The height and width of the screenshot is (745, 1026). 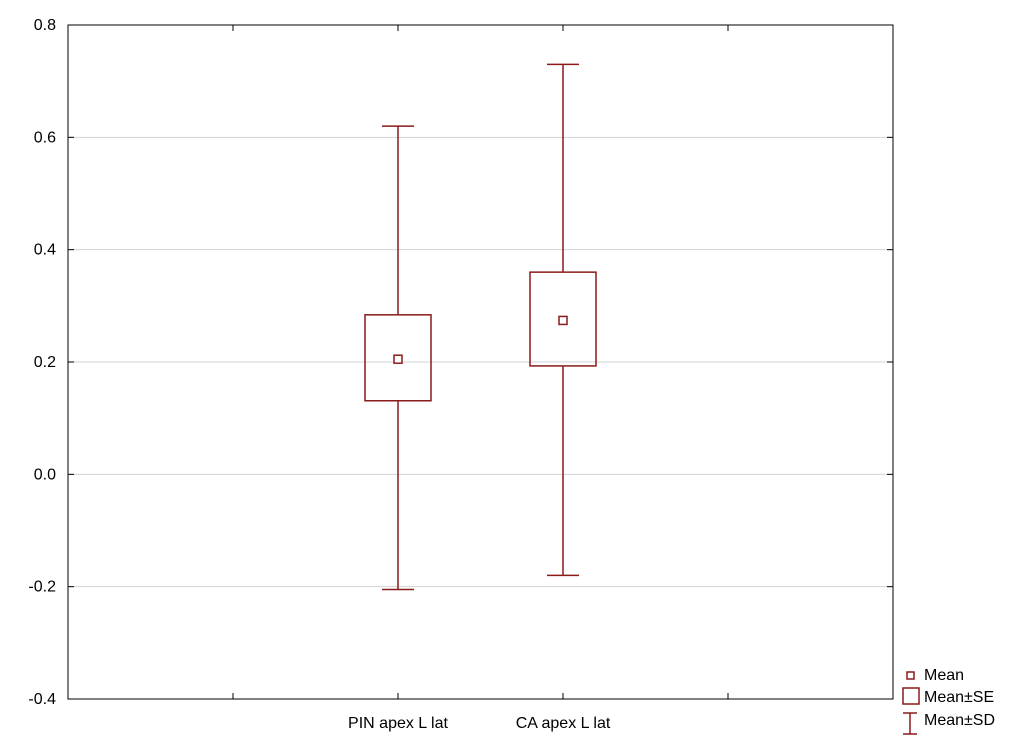 What do you see at coordinates (42, 587) in the screenshot?
I see `y-tick-label: -0.2` at bounding box center [42, 587].